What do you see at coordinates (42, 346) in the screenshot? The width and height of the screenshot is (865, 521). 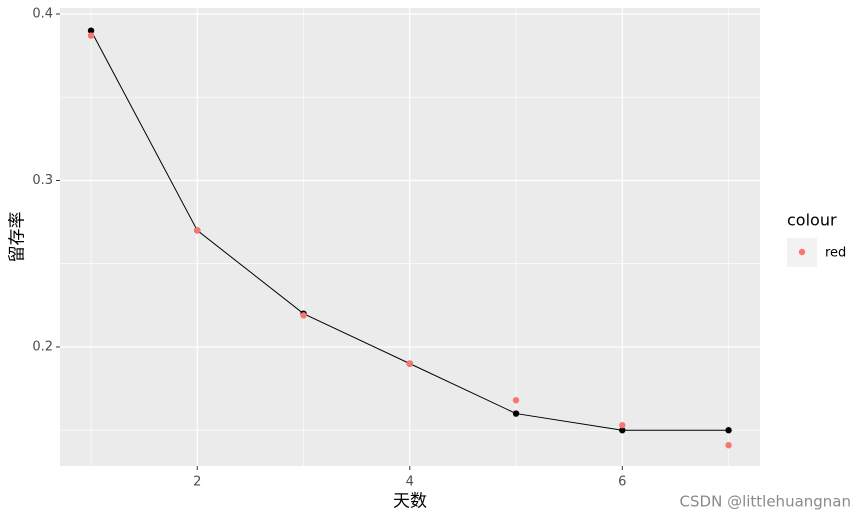 I see `y-tick-label: 0.2` at bounding box center [42, 346].